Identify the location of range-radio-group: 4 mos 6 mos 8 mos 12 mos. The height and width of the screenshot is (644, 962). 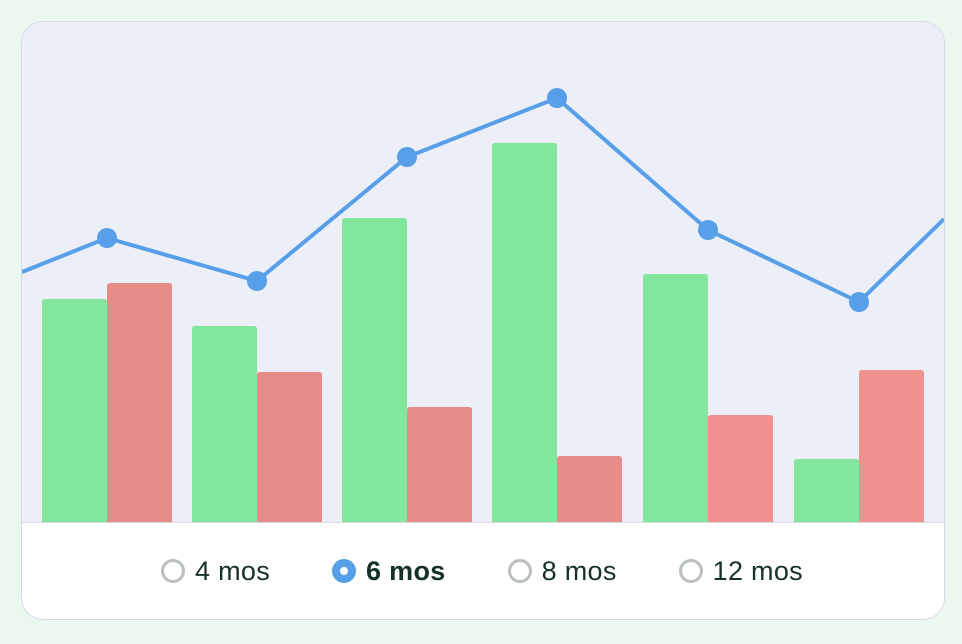
(482, 571).